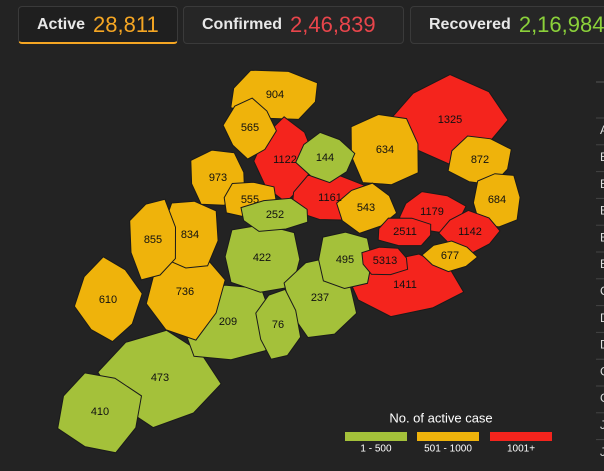 Image resolution: width=604 pixels, height=471 pixels. Describe the element at coordinates (432, 212) in the screenshot. I see `district-label: 1179` at that location.